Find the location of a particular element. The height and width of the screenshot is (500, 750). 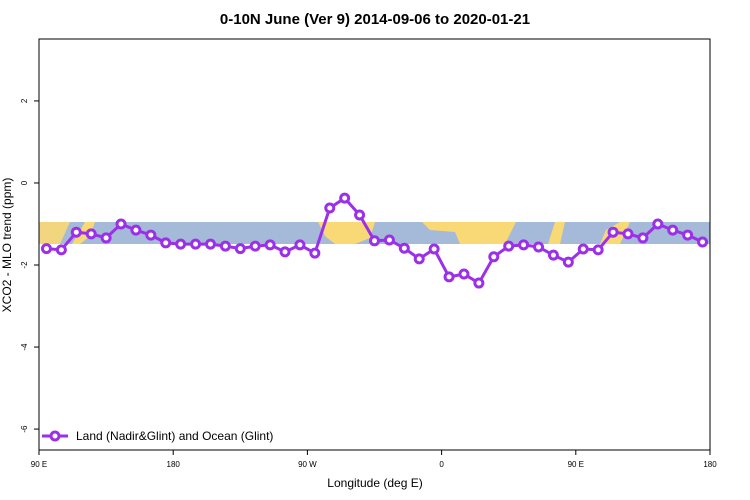

x-axis-label: Longitude (deg E) is located at coordinates (374, 483).